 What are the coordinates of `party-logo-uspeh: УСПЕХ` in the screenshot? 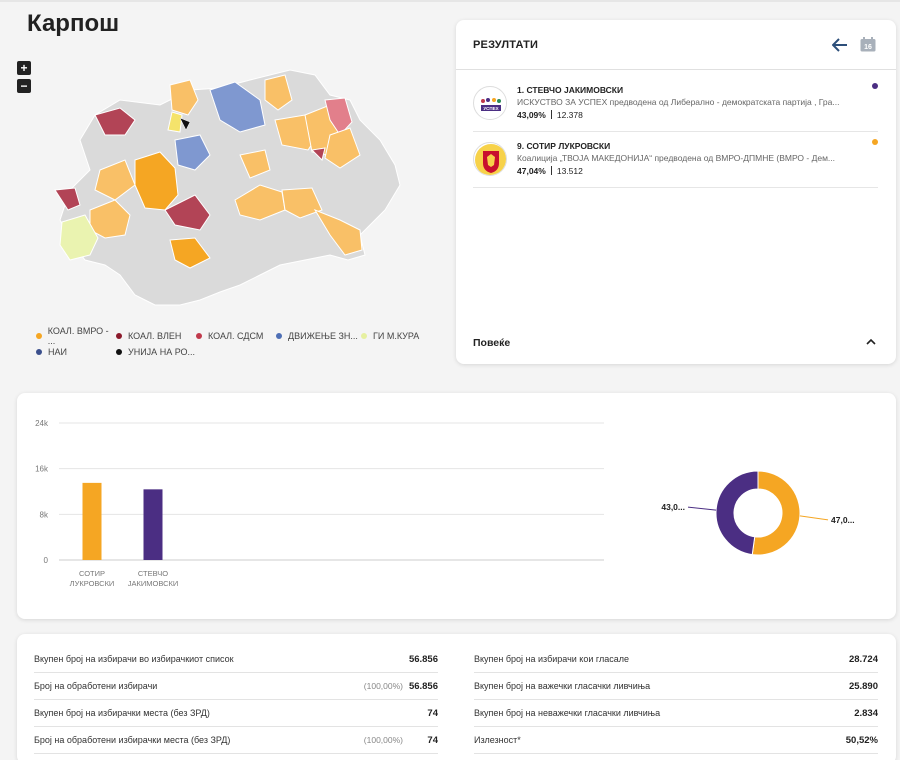 It's located at (490, 103).